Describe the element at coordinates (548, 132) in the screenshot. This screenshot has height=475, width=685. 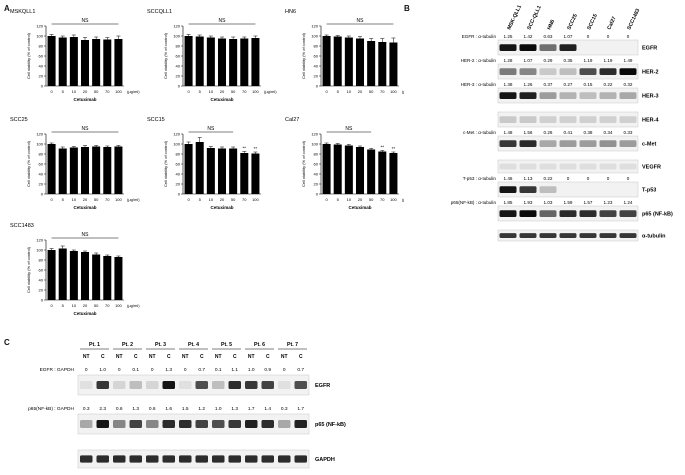
I see `ratio-value: 0.26` at that location.